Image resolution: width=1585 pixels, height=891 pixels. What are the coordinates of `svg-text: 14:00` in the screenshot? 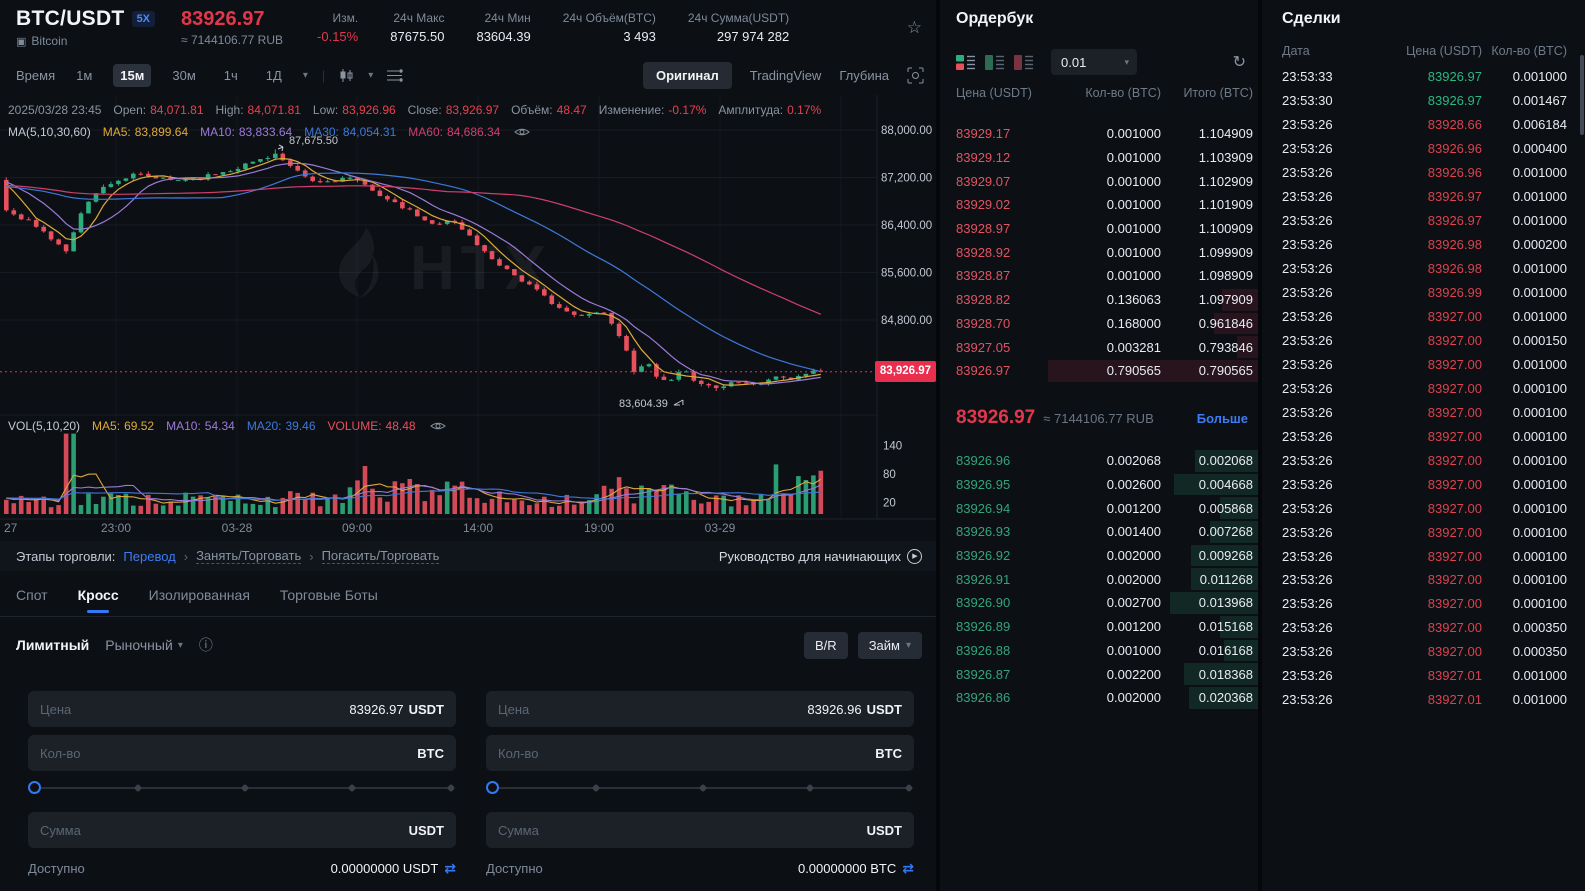 It's located at (478, 528).